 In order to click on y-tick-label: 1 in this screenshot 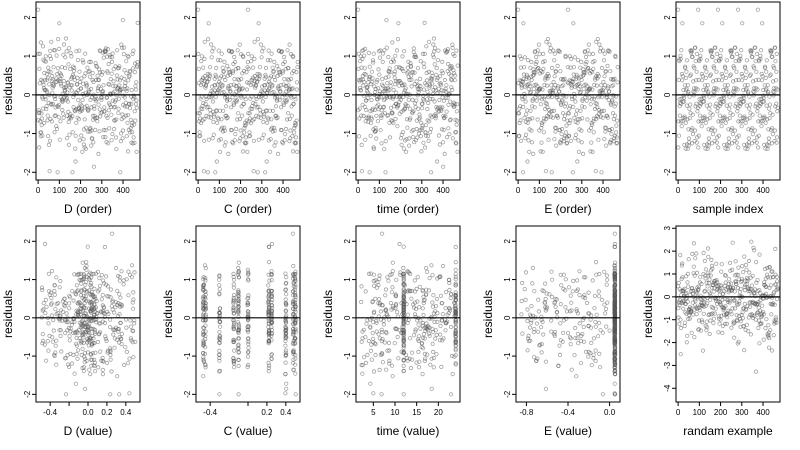, I will do `click(667, 55)`.